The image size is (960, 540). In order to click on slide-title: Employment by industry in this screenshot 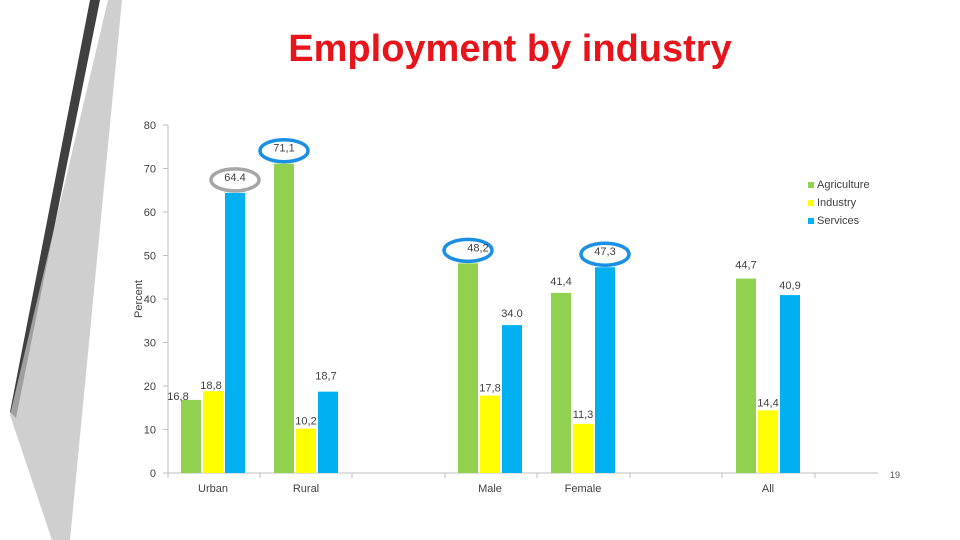, I will do `click(510, 49)`.